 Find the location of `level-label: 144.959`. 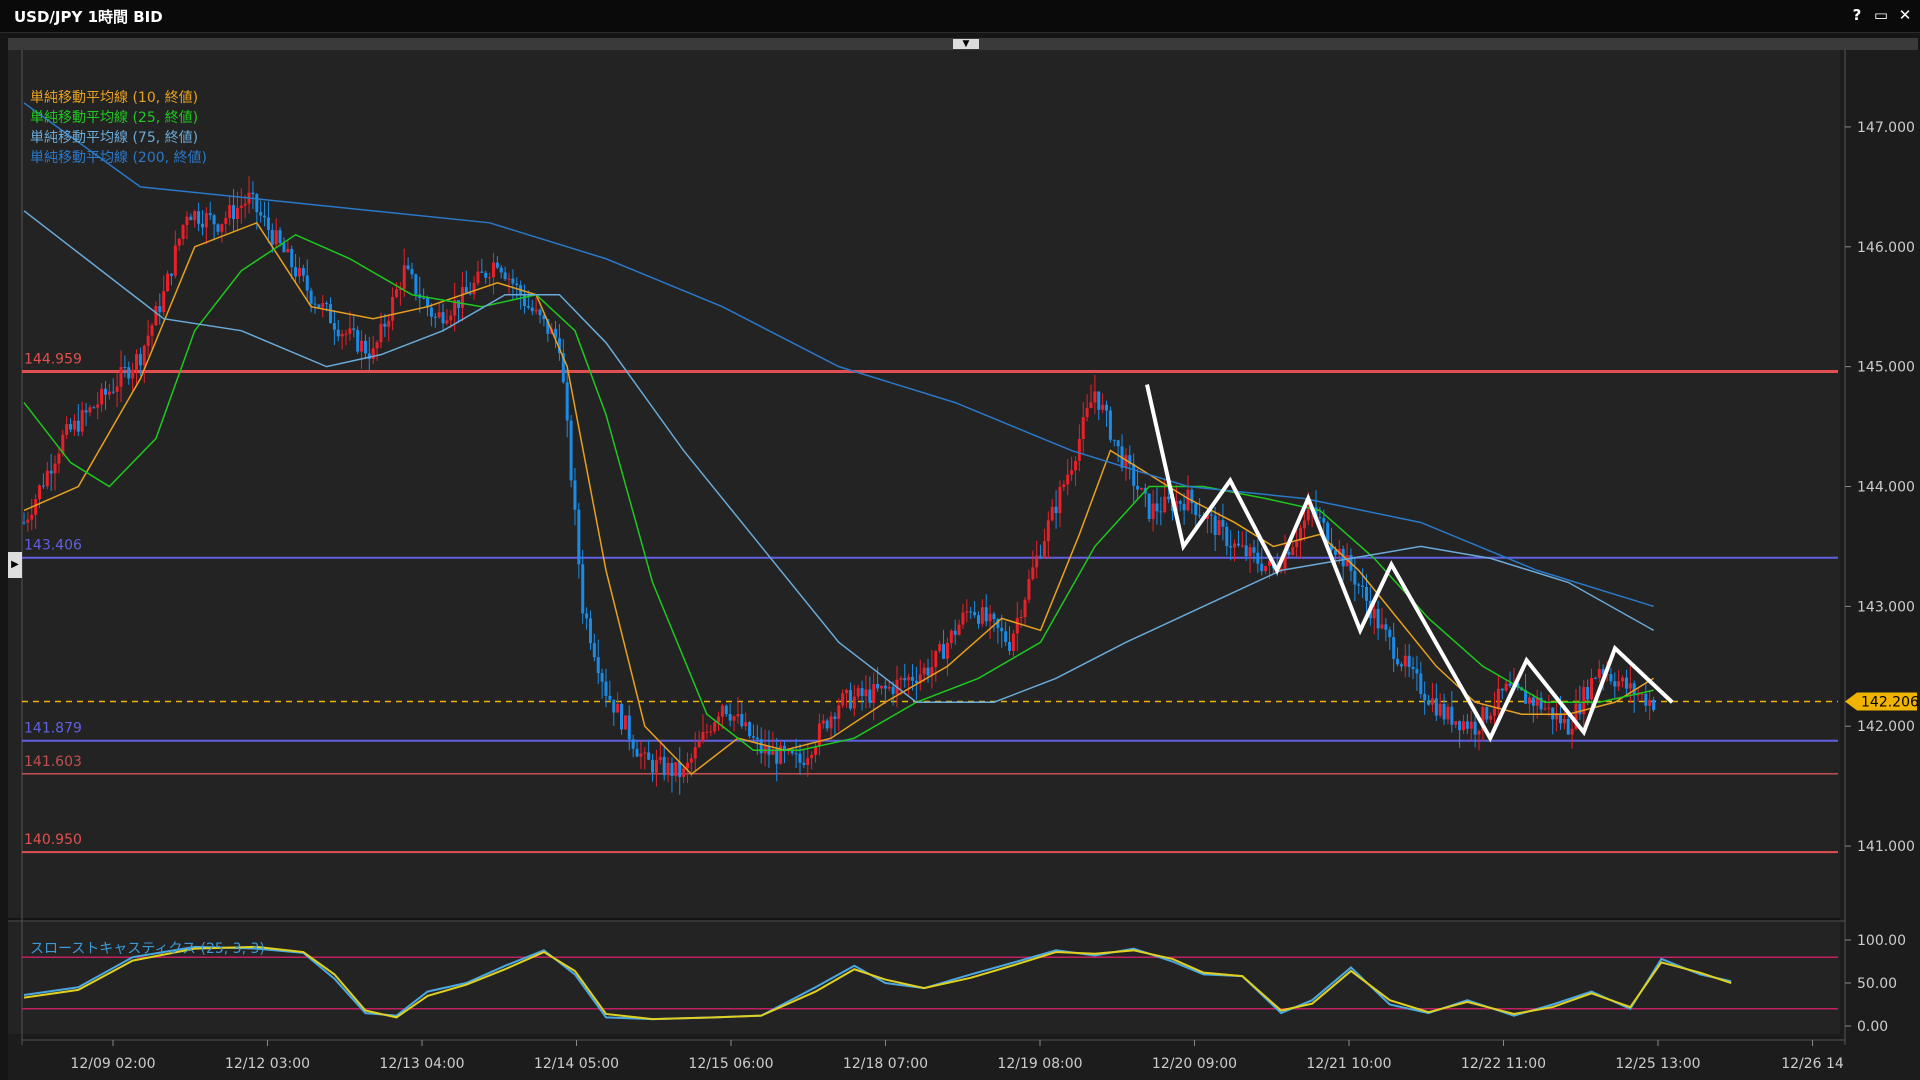

level-label: 144.959 is located at coordinates (53, 360).